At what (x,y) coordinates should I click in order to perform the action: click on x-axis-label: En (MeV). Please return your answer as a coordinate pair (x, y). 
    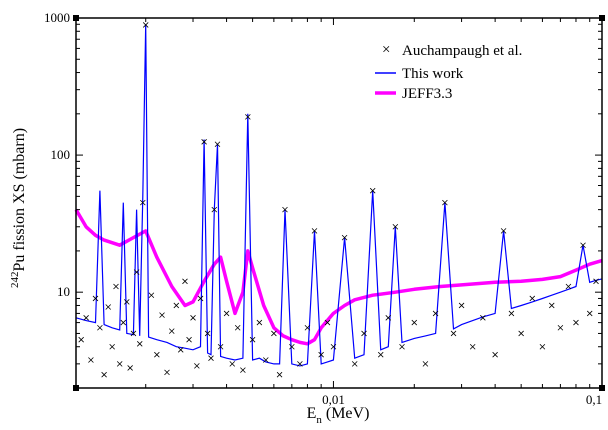
    Looking at the image, I should click on (338, 415).